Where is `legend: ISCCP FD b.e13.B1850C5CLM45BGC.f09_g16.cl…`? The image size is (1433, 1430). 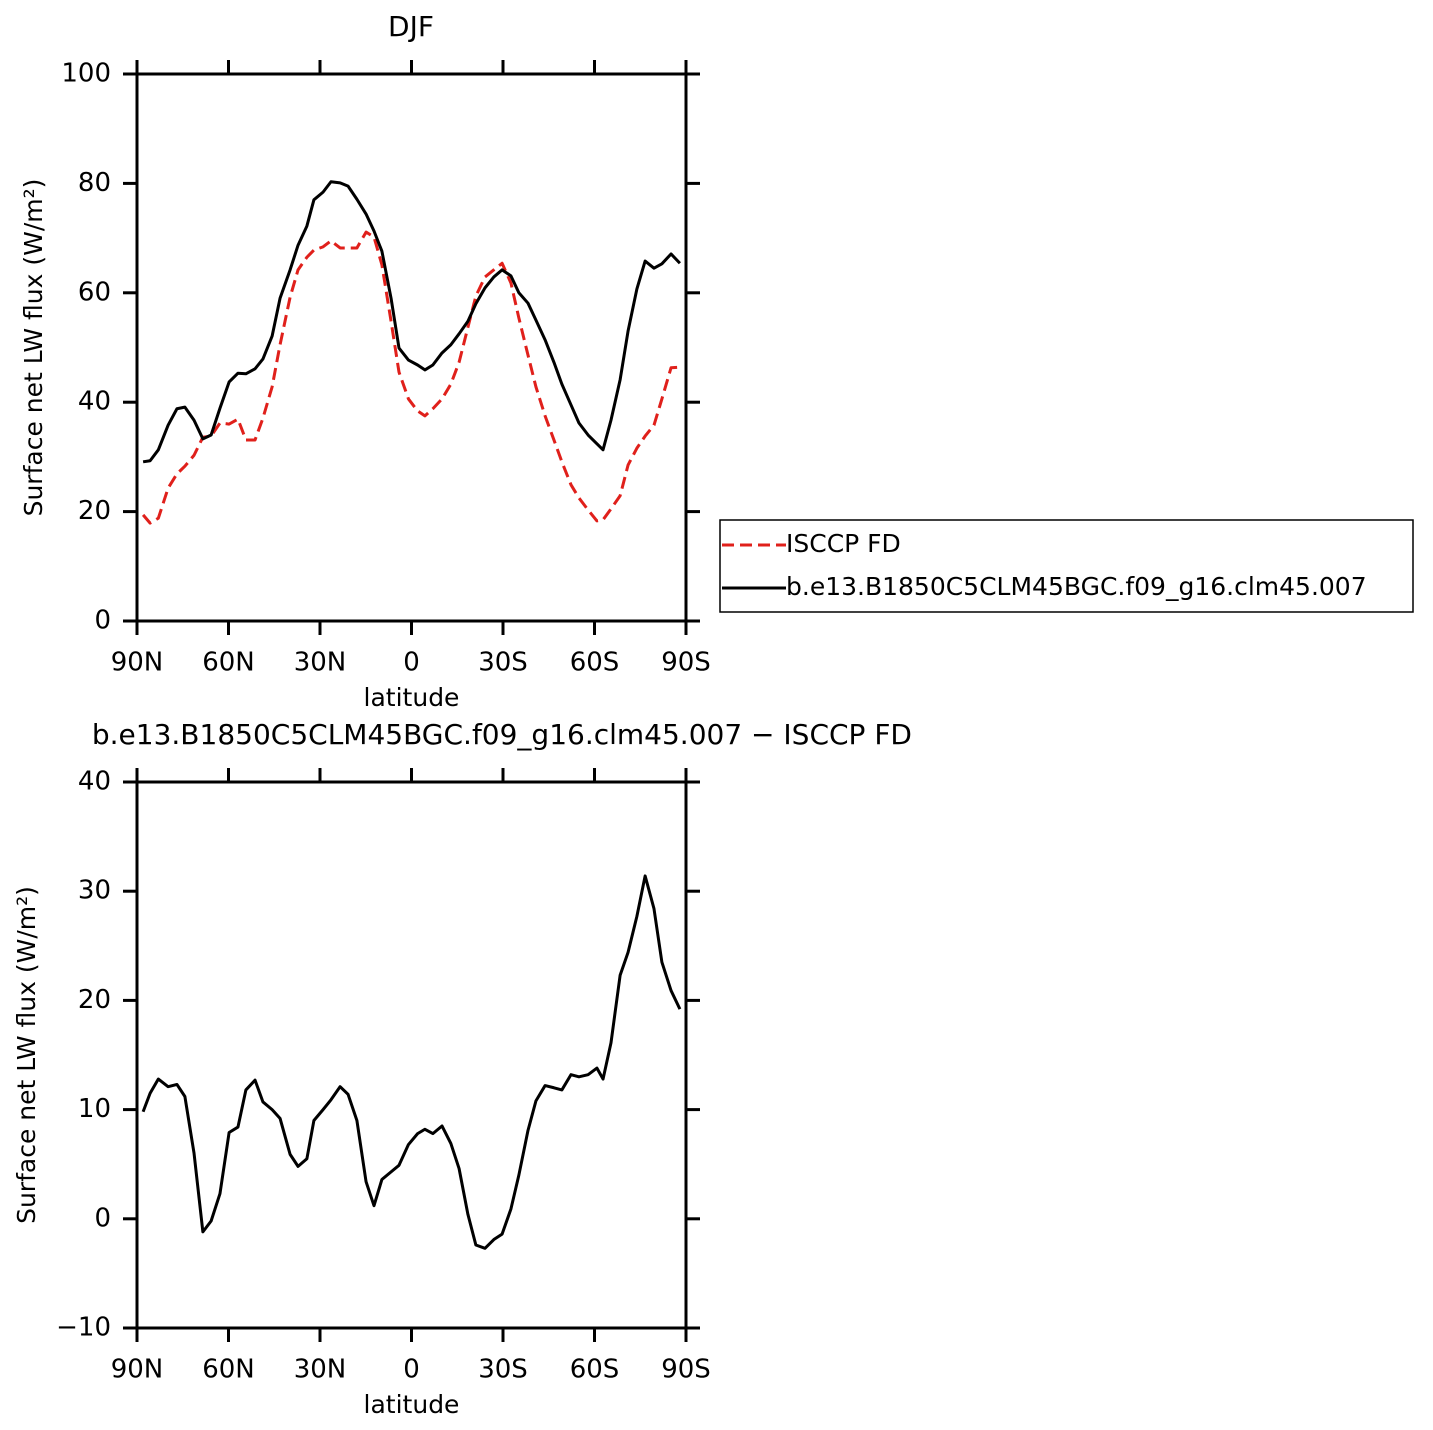 legend: ISCCP FD b.e13.B1850C5CLM45BGC.f09_g16.cl… is located at coordinates (1066, 566).